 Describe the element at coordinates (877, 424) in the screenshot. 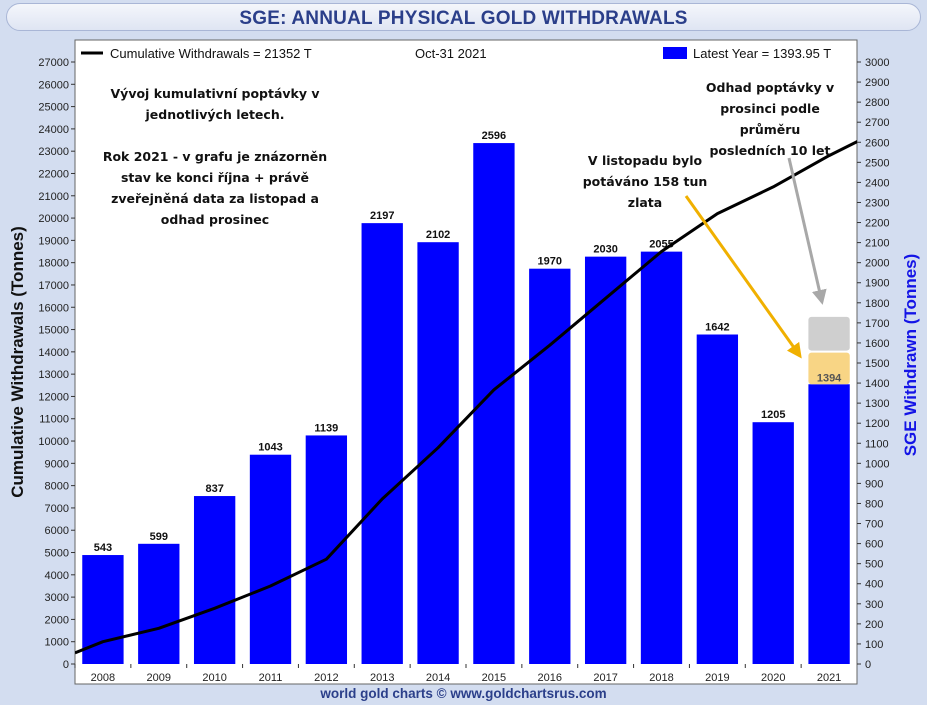

I see `y-right-tick-label: 1200` at that location.